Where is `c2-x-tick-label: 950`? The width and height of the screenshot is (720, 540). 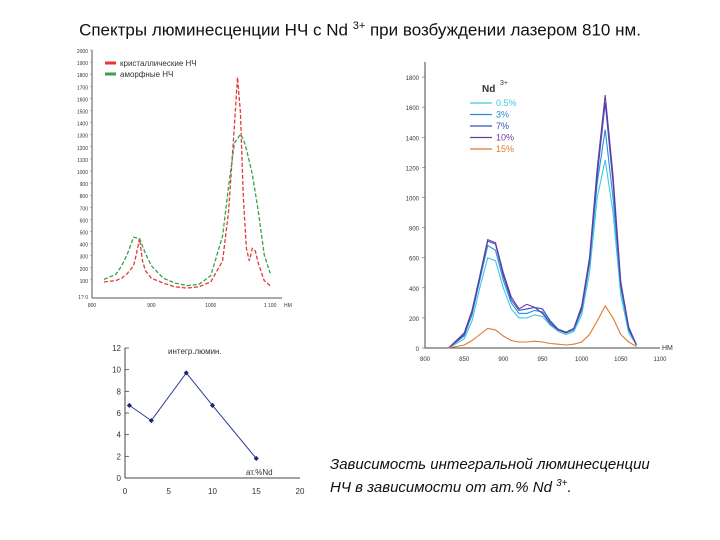
c2-x-tick-label: 950 is located at coordinates (542, 360).